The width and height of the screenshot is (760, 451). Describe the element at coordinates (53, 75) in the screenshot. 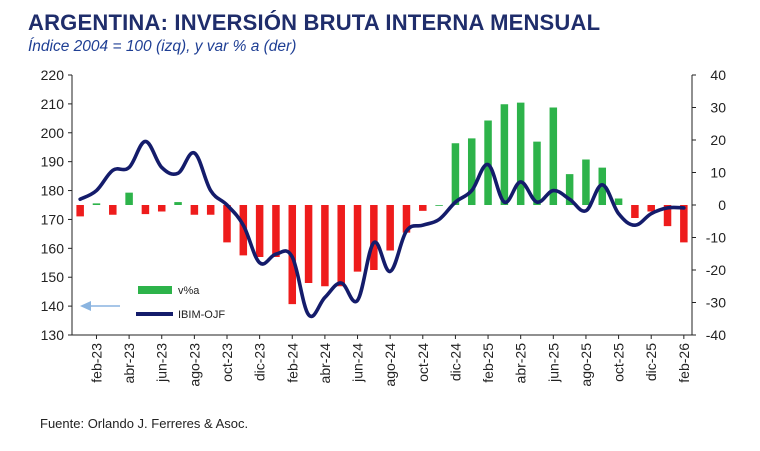

I see `left-tick-label: 220` at that location.